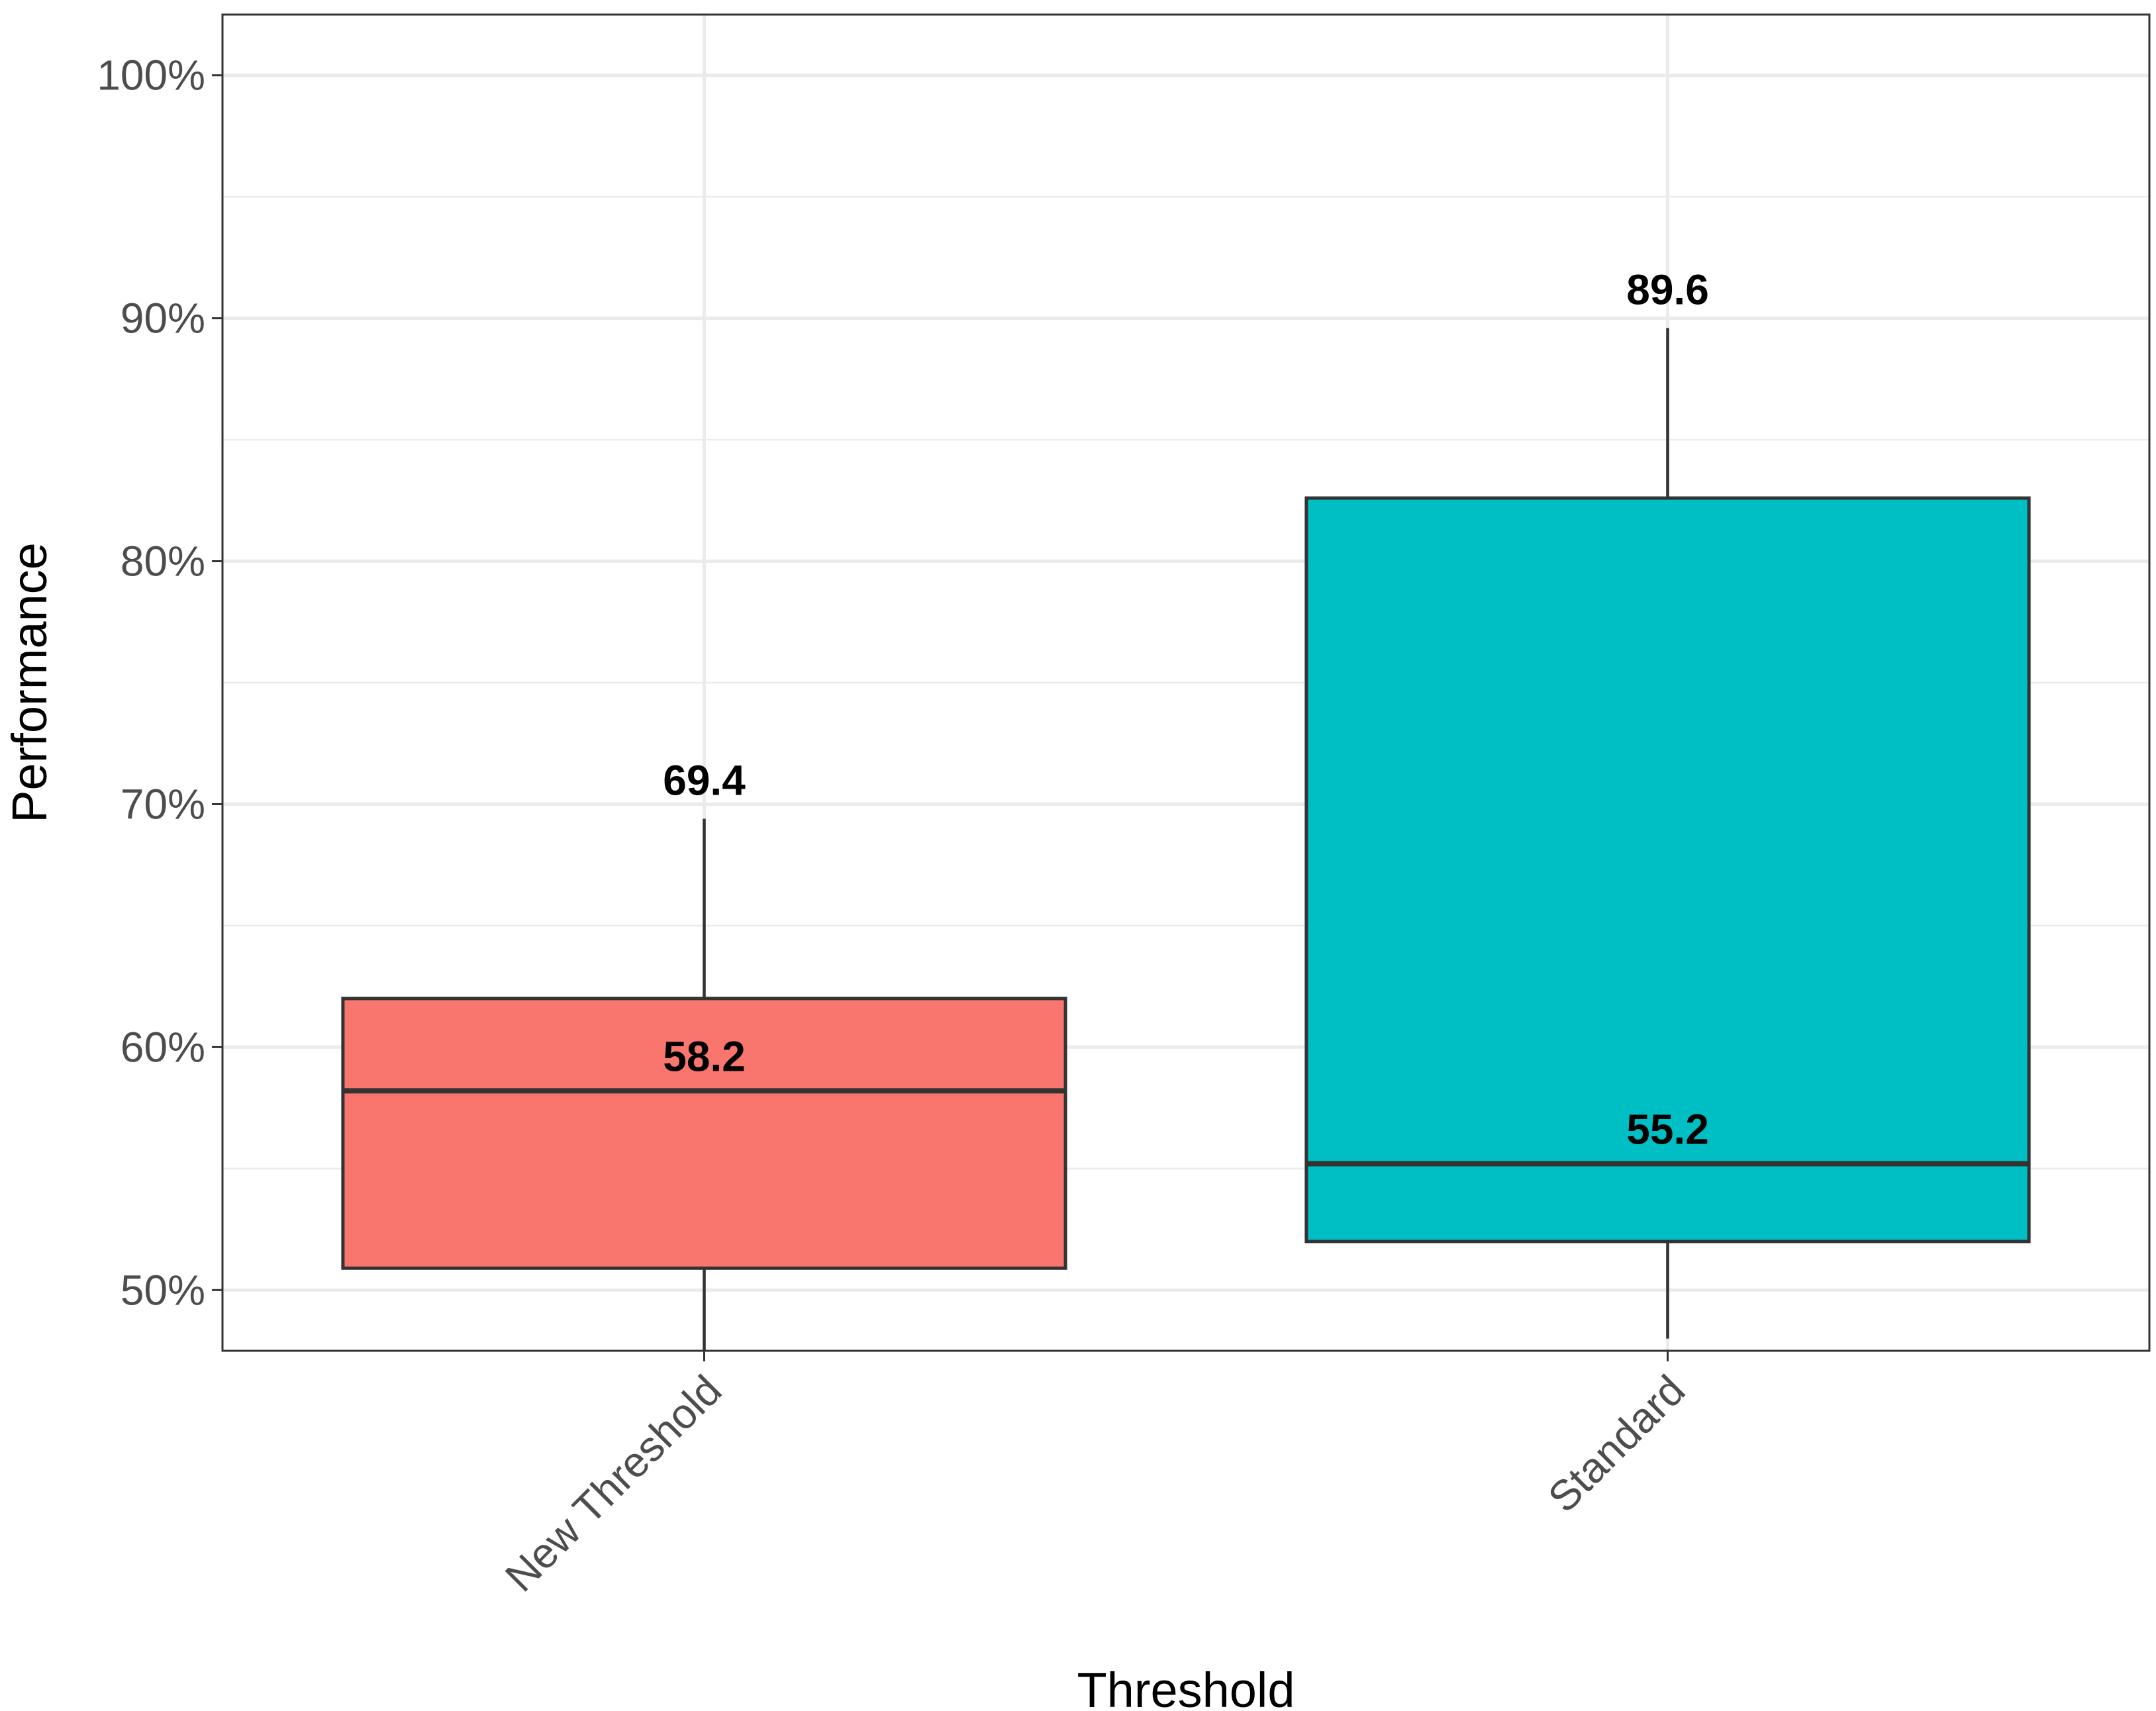 Image resolution: width=2156 pixels, height=1711 pixels. I want to click on y-tick-label: 80%, so click(163, 561).